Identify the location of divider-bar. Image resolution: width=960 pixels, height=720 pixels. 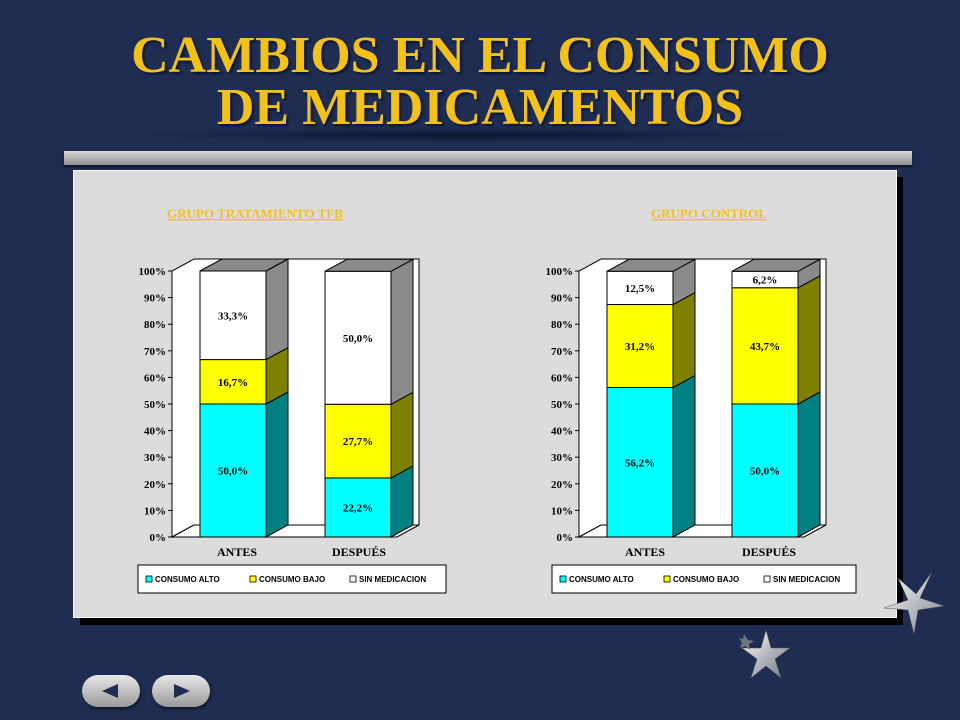
(488, 158).